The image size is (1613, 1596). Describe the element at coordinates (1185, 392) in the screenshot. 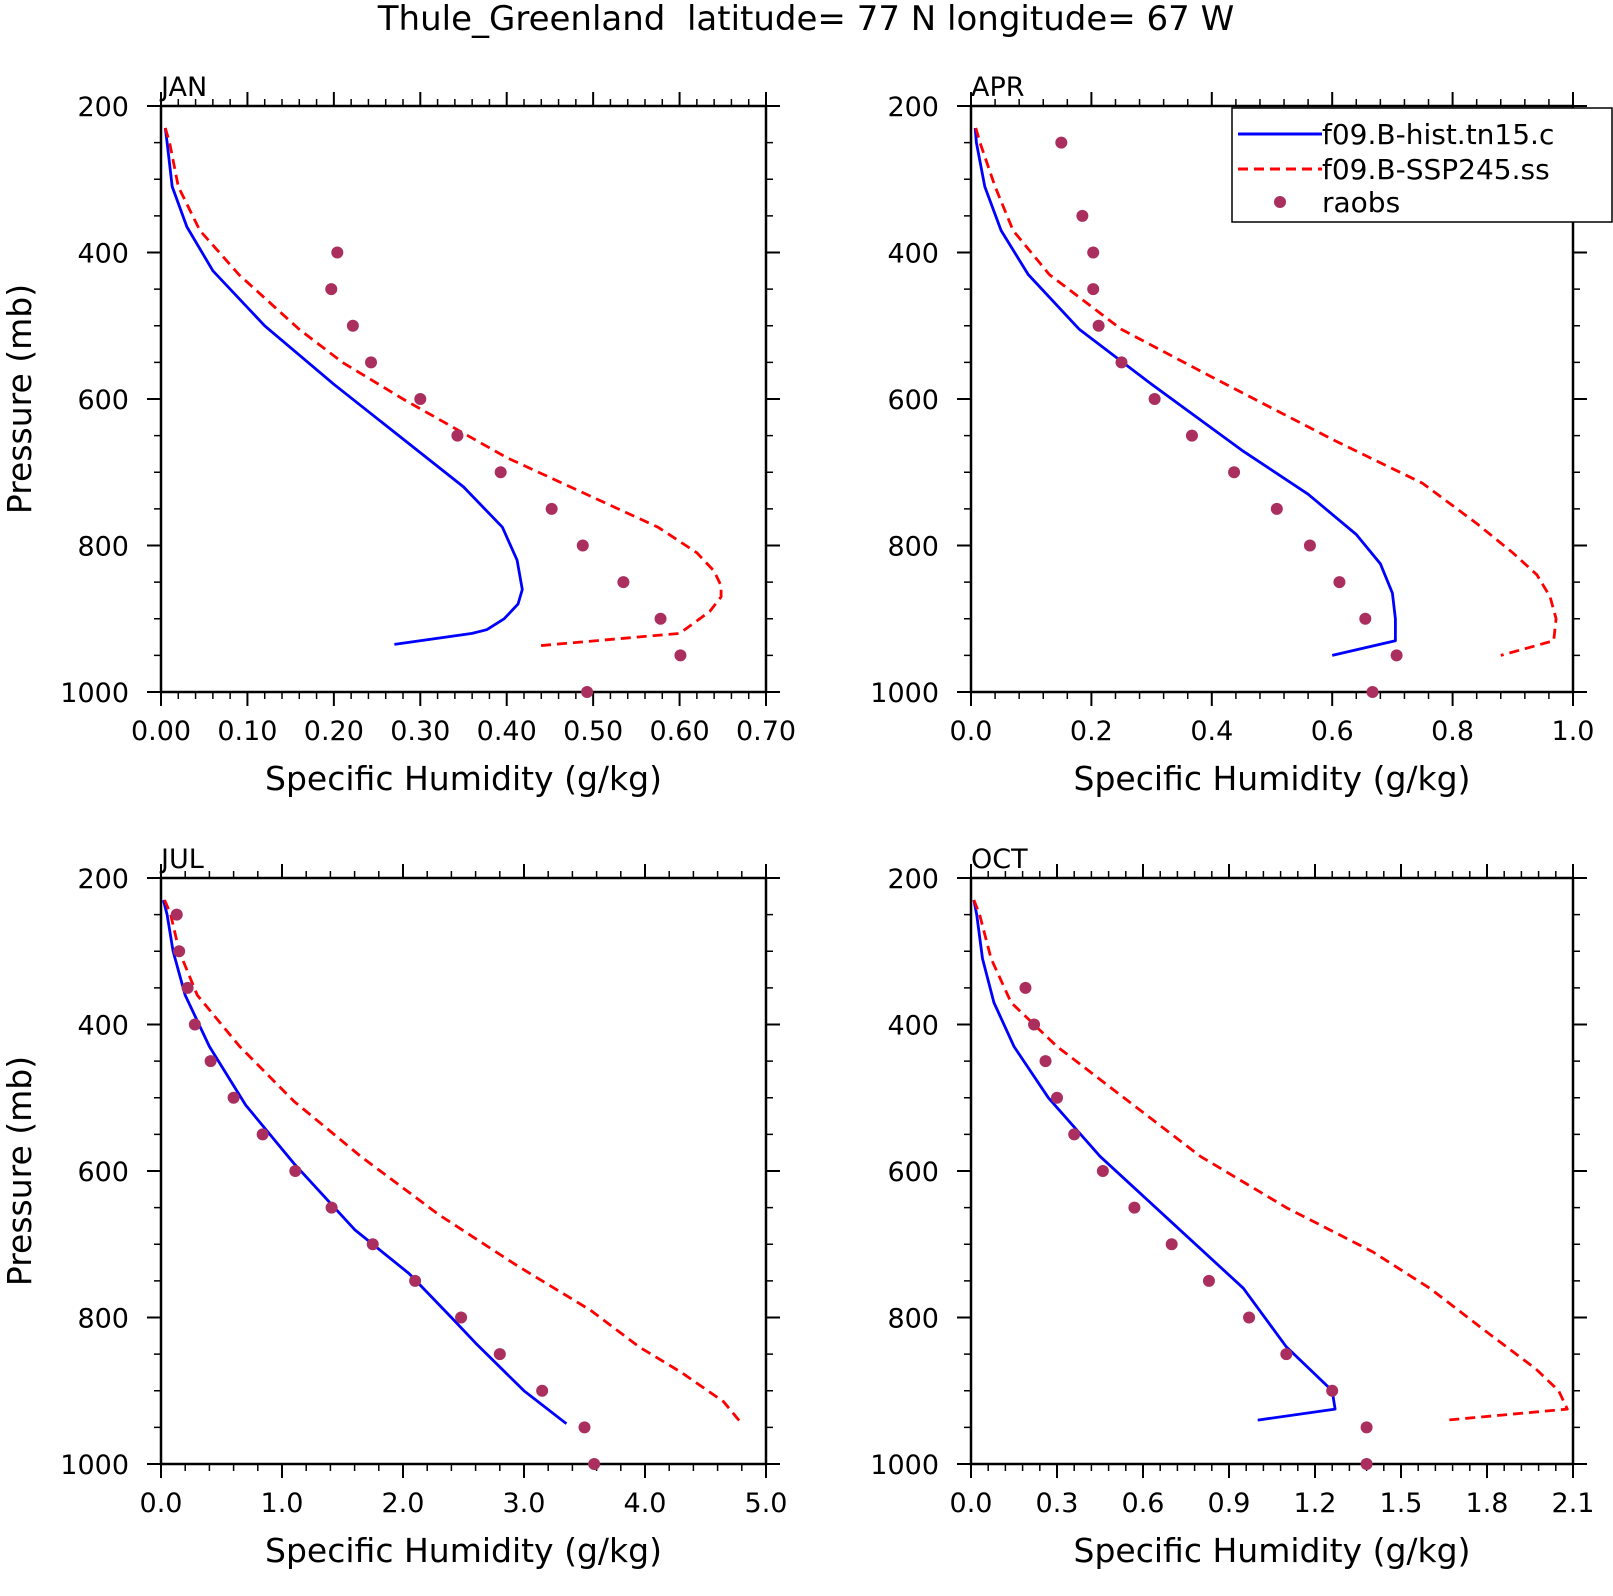

I see `series-line-hist-apr` at that location.